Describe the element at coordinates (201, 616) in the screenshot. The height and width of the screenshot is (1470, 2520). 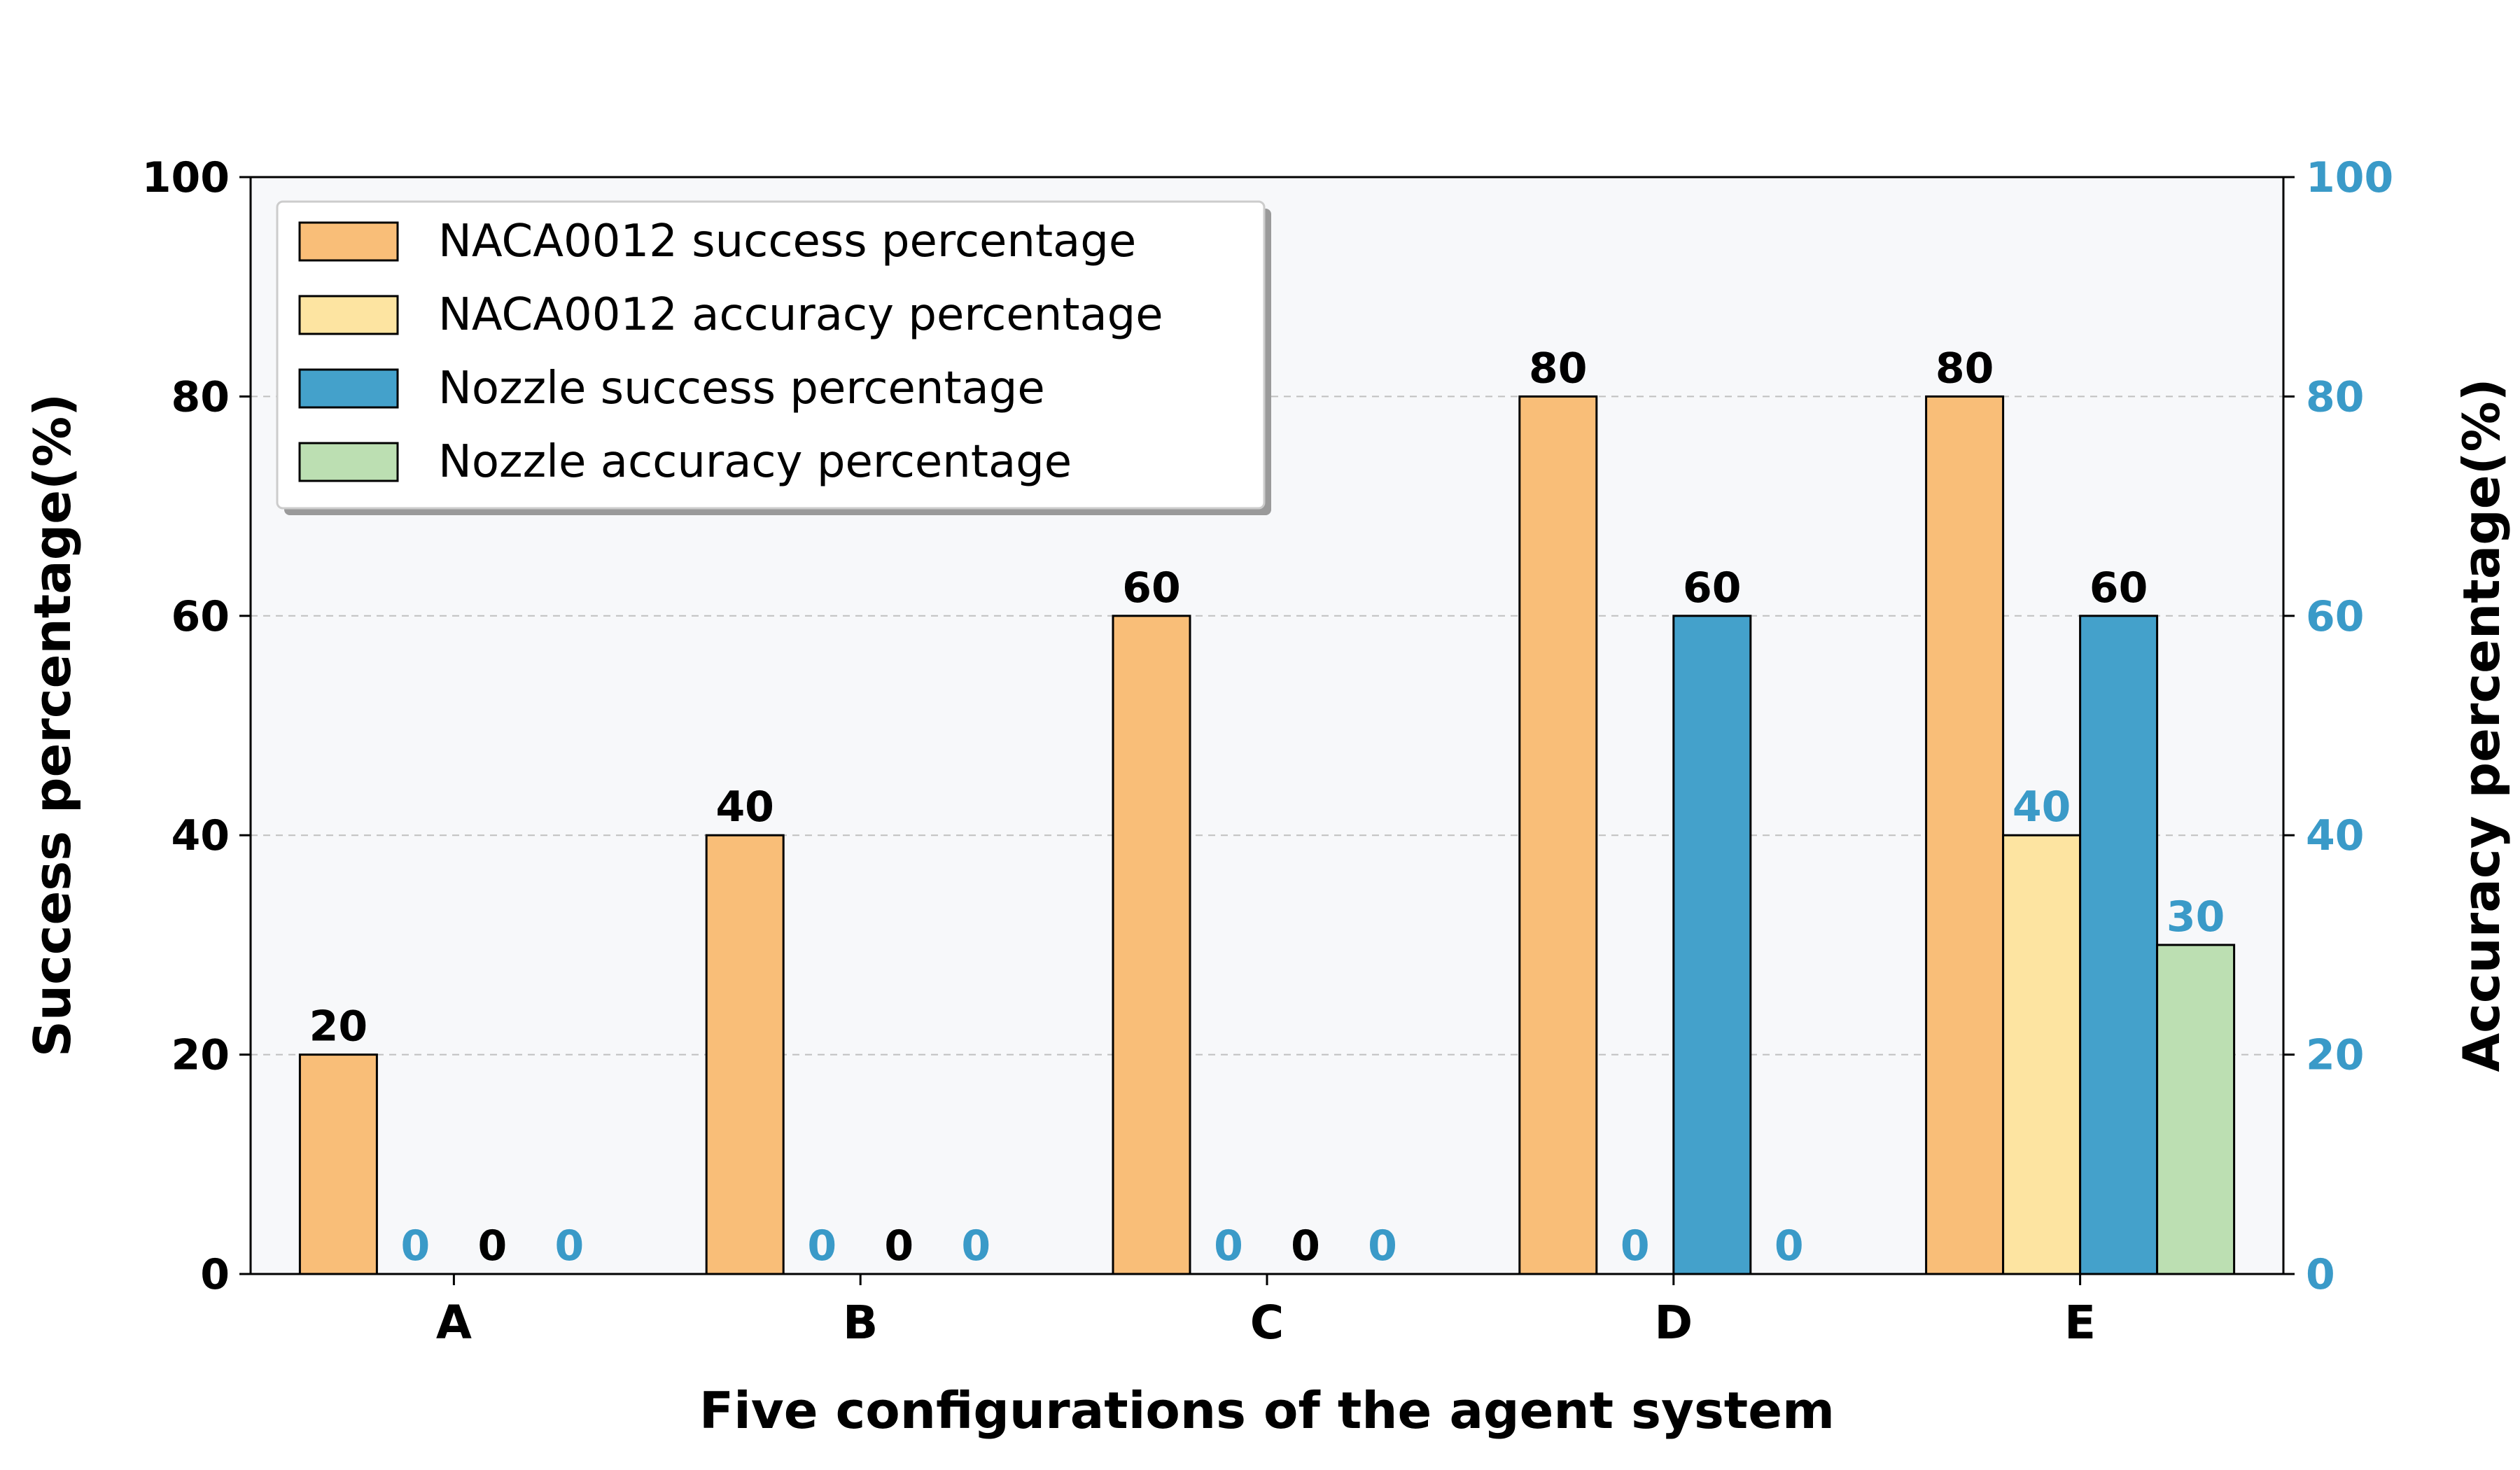
I see `y-tick-label-left: 60` at that location.